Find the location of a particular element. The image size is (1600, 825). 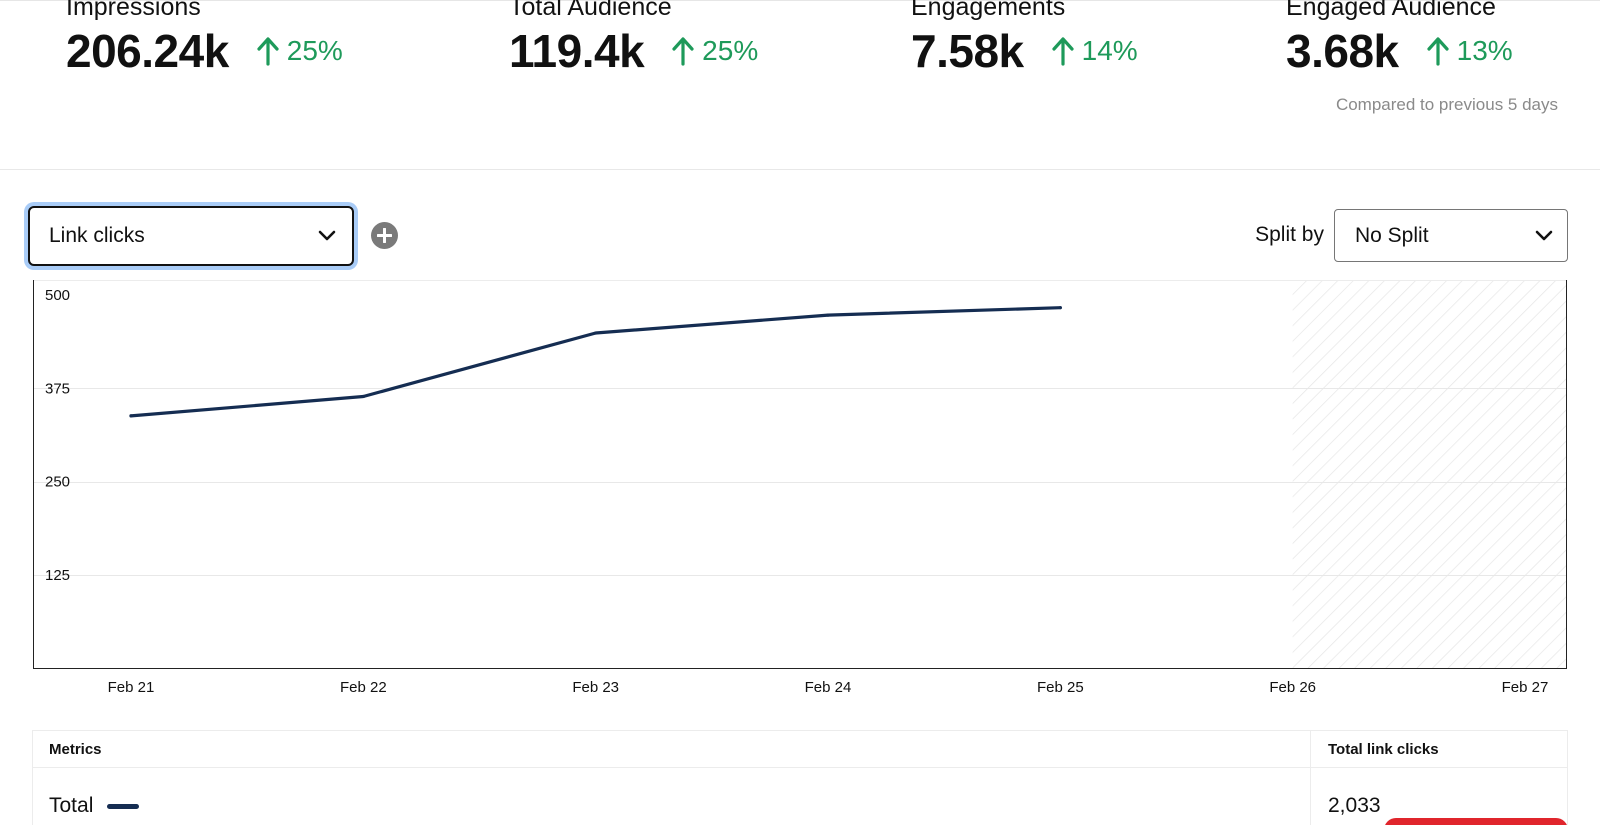

kpi-label: Total Audience is located at coordinates (590, 10).